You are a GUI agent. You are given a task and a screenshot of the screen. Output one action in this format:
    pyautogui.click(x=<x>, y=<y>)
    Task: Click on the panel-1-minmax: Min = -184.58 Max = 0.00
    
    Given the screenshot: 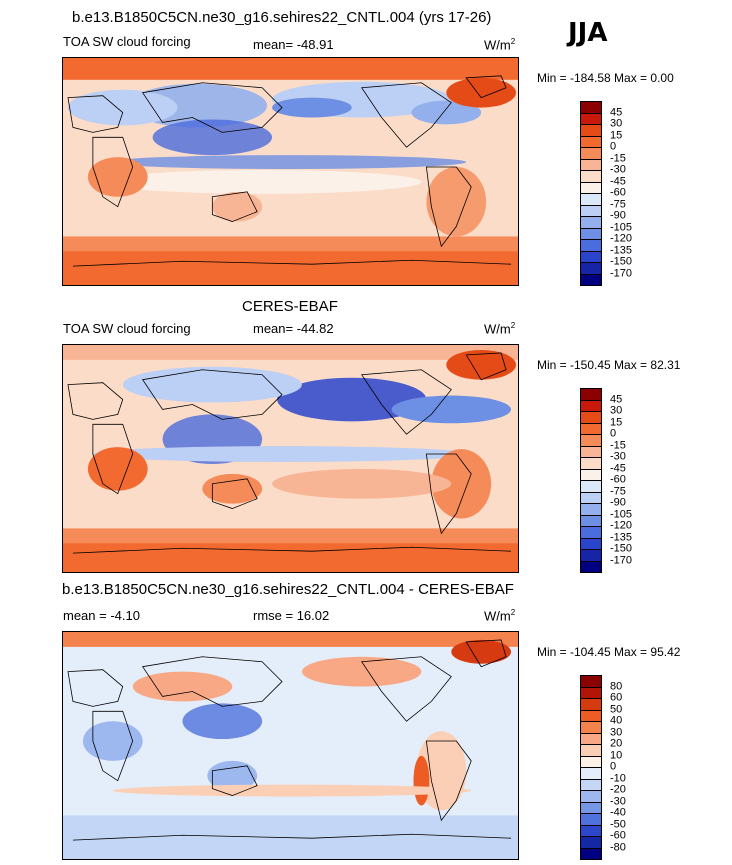 What is the action you would take?
    pyautogui.click(x=605, y=78)
    